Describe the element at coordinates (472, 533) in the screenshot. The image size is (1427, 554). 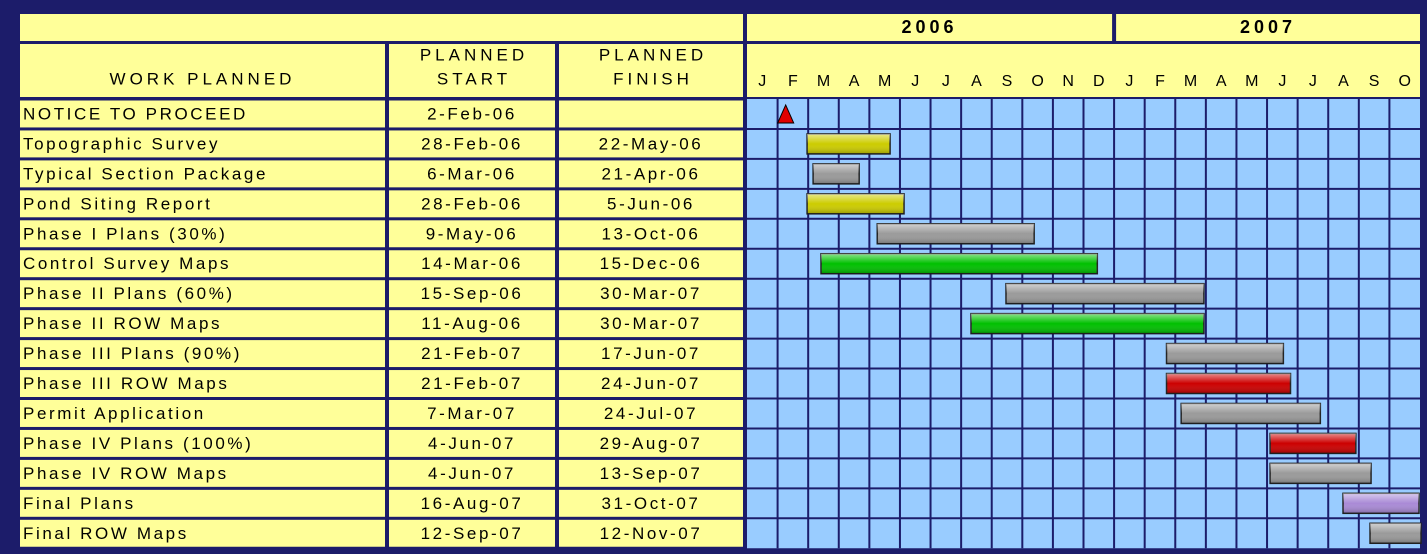
I see `start-date: 12-Sep-07` at that location.